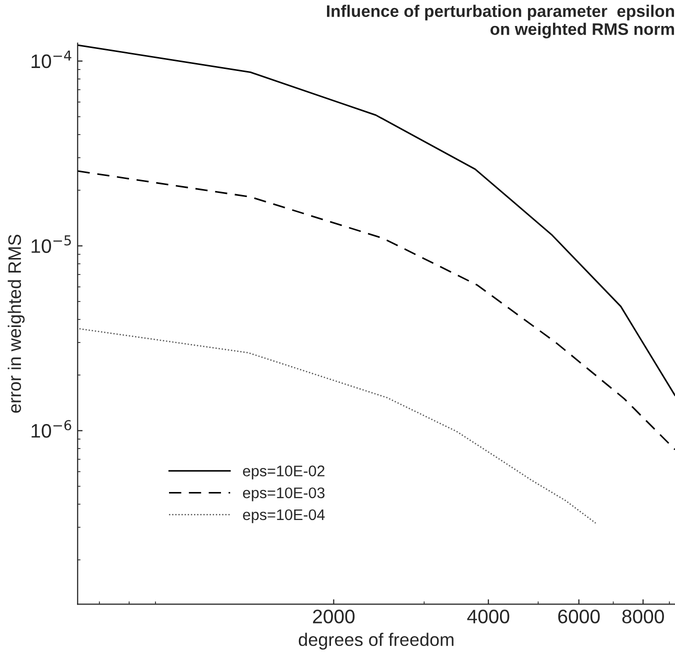 This screenshot has width=675, height=664. What do you see at coordinates (283, 473) in the screenshot?
I see `legend-label: eps=10E-02` at bounding box center [283, 473].